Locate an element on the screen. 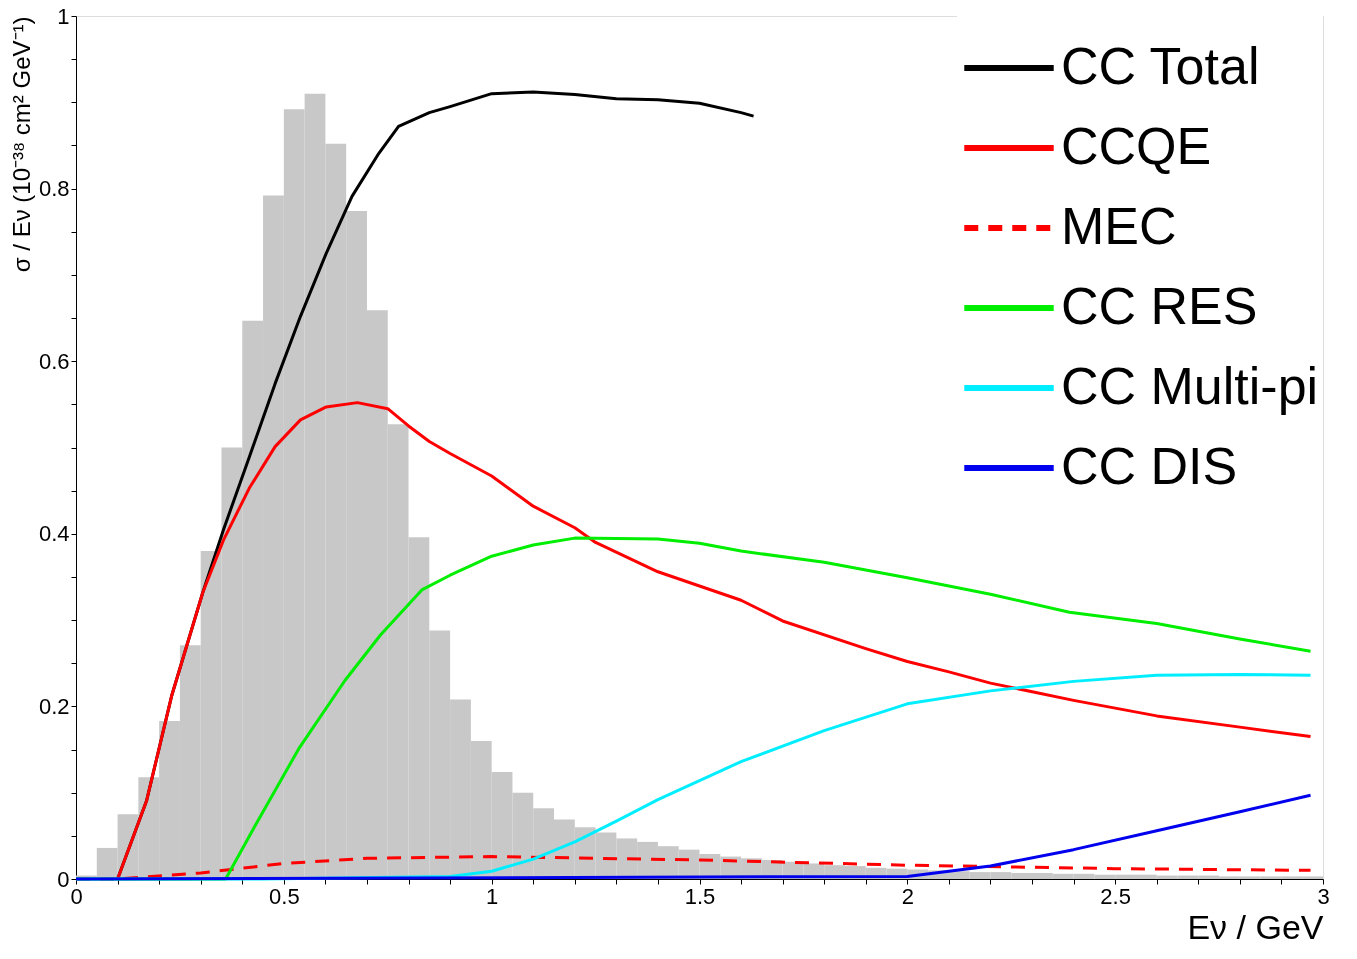 This screenshot has width=1357, height=959. legend-label: MEC is located at coordinates (1119, 226).